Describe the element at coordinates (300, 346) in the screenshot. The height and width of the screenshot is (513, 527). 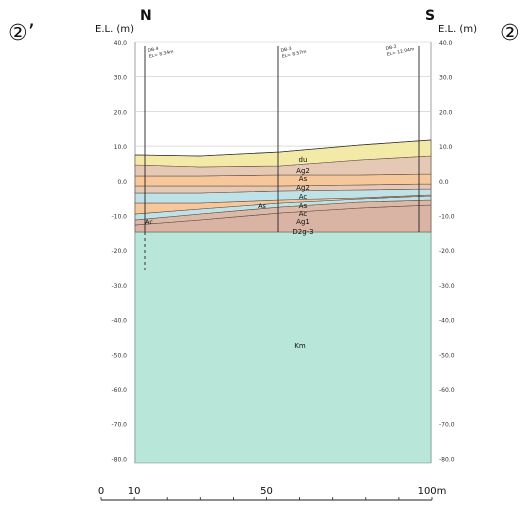
I see `layer-label-km: Km` at that location.